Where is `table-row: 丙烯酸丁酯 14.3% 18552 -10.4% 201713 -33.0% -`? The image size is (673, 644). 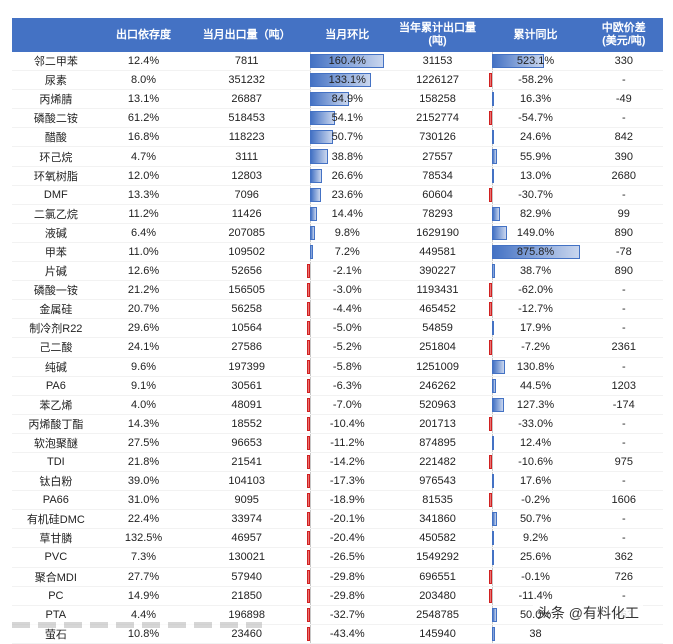 table-row: 丙烯酸丁酯 14.3% 18552 -10.4% 201713 -33.0% - is located at coordinates (337, 424).